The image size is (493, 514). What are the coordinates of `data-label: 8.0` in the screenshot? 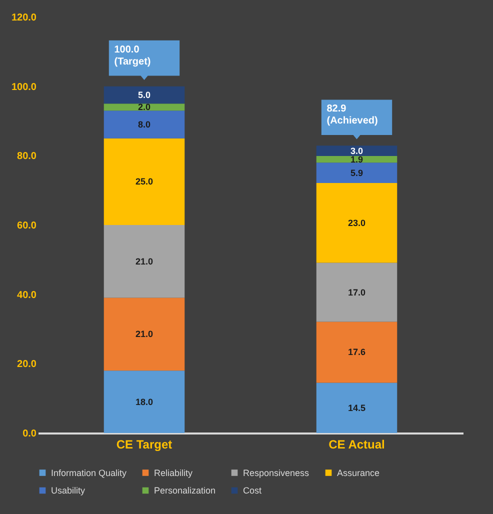 It's located at (144, 124).